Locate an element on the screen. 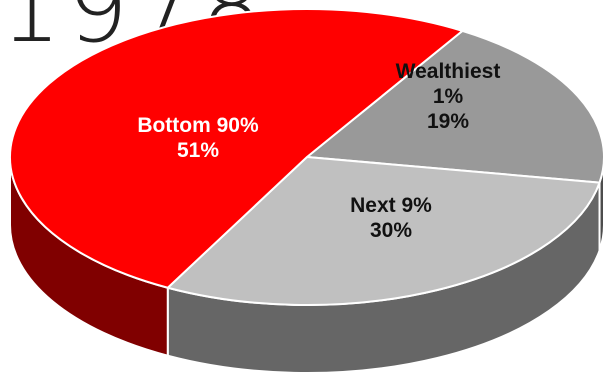  slice-category-label: 1% is located at coordinates (448, 96).